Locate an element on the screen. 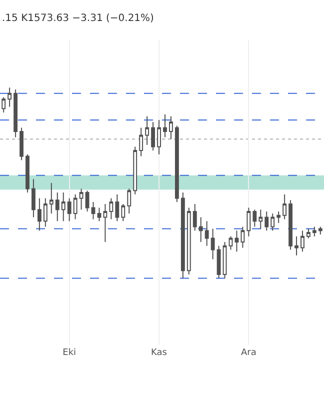 The height and width of the screenshot is (400, 324). x-tick-label: Kas is located at coordinates (159, 353).